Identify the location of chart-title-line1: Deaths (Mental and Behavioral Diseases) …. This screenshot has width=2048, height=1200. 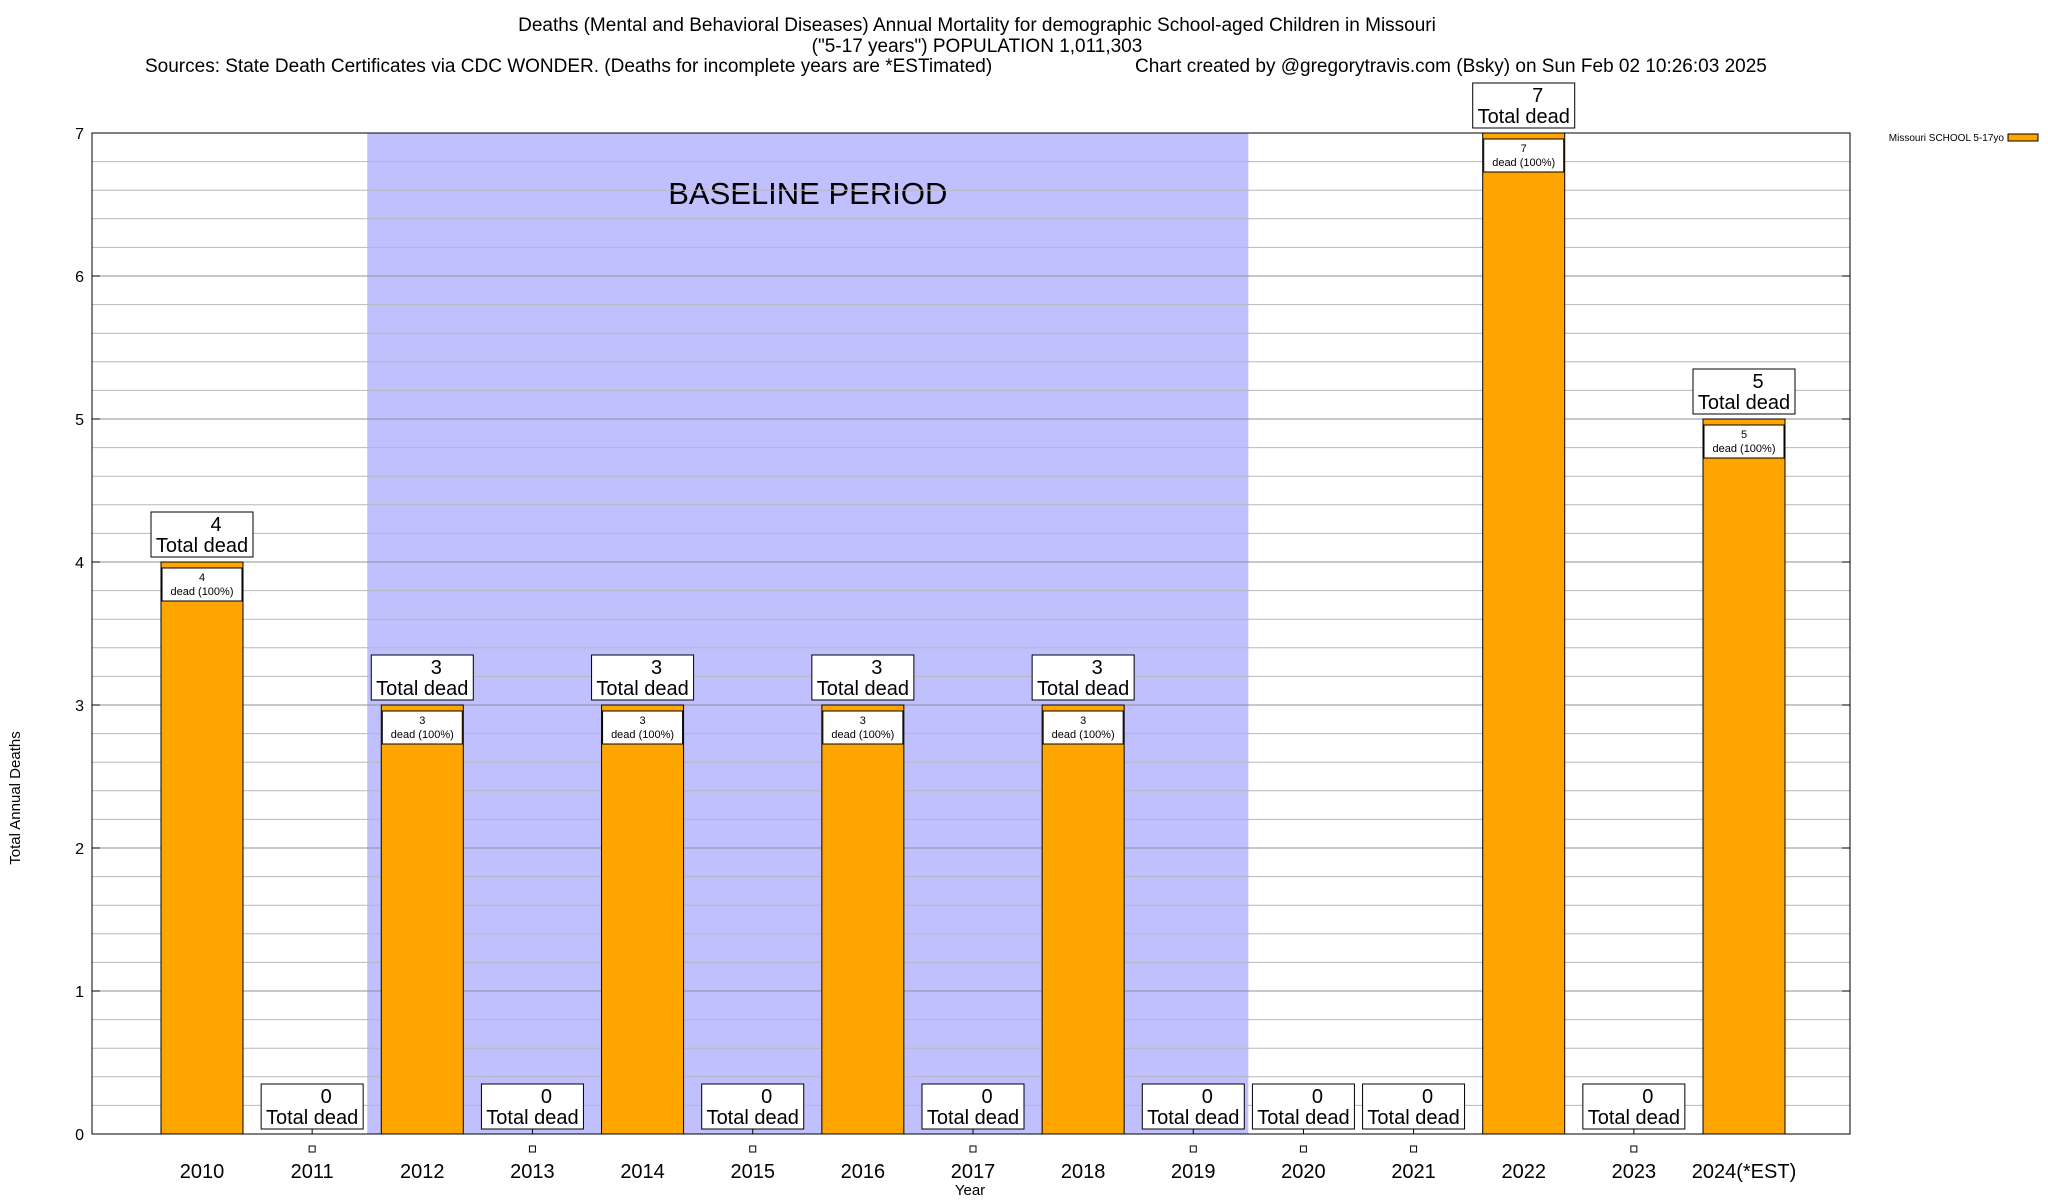
(977, 25).